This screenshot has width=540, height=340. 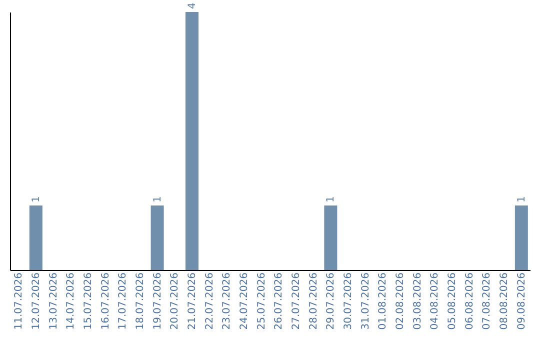 What do you see at coordinates (452, 301) in the screenshot?
I see `x-tick-label: 05.08.2026` at bounding box center [452, 301].